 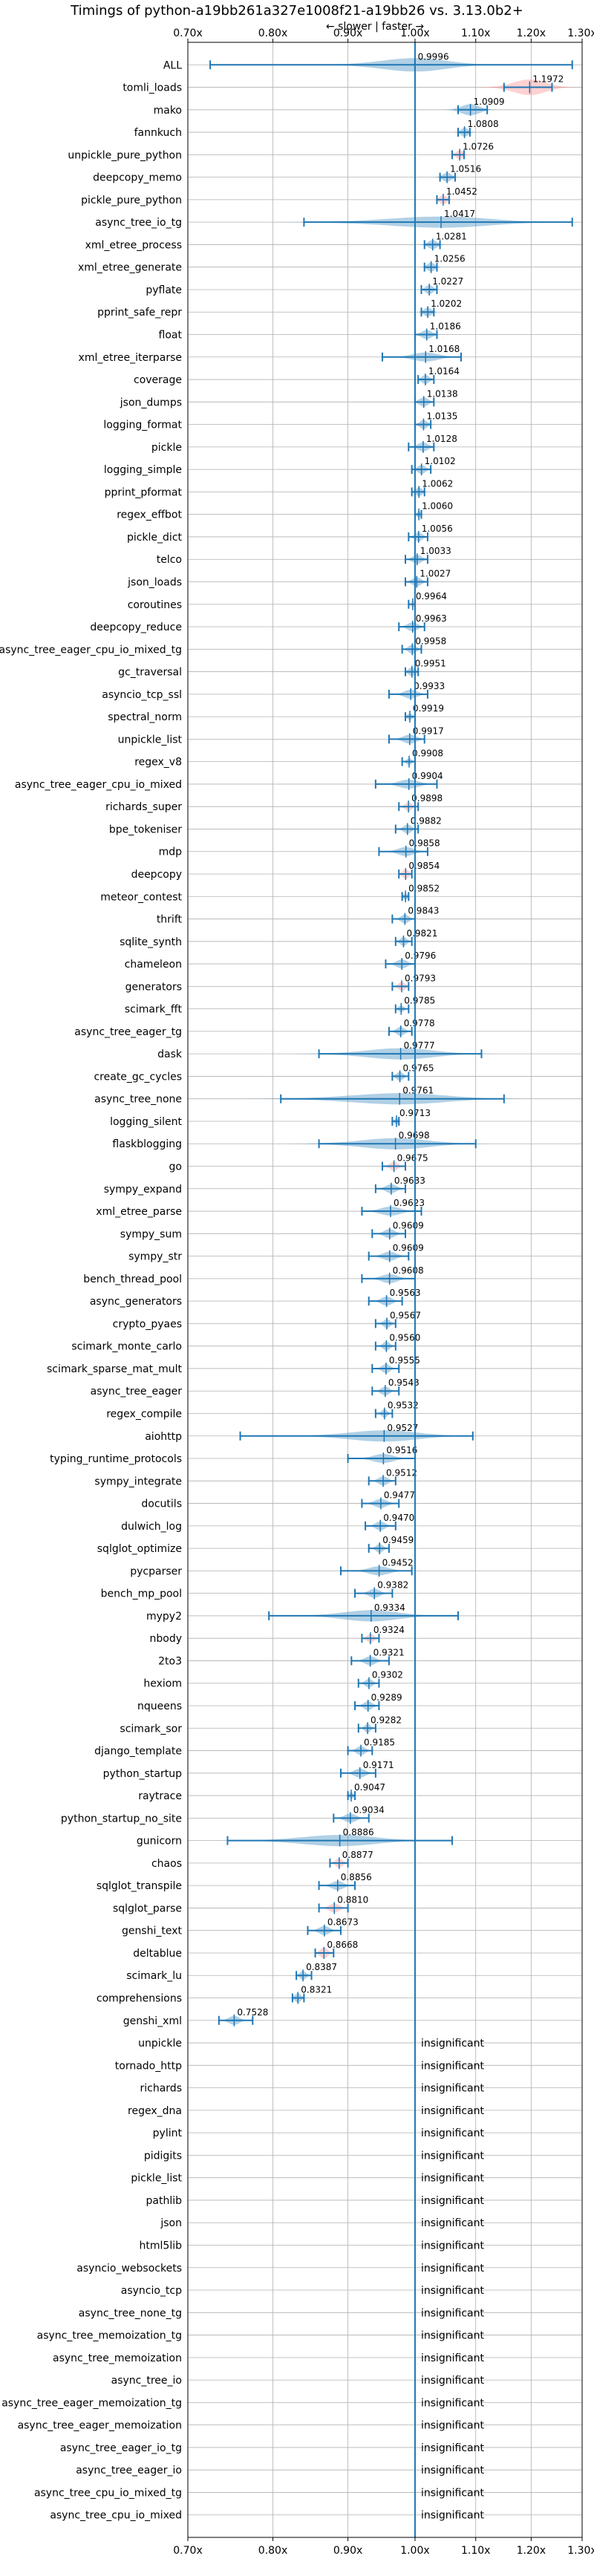 What do you see at coordinates (436, 573) in the screenshot?
I see `value-label: 1.0027` at bounding box center [436, 573].